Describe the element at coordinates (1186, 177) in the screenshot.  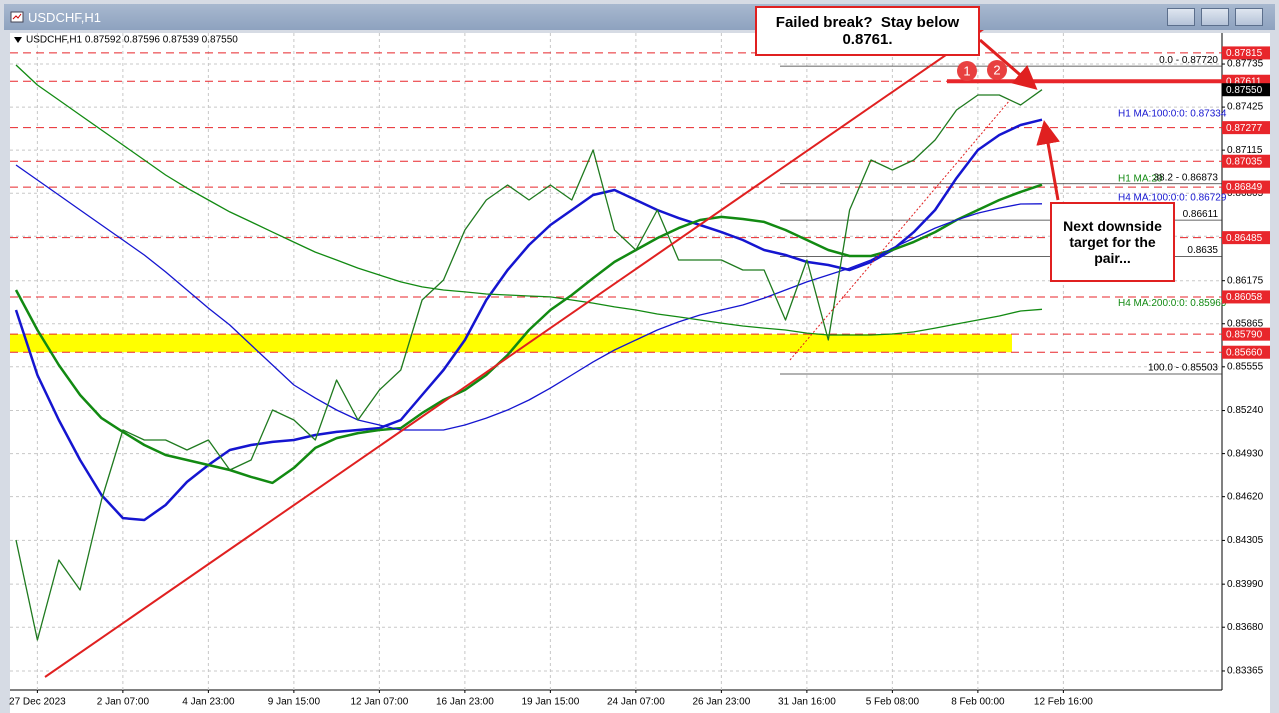
I see `fib-label: 38.2 - 0.86873` at that location.